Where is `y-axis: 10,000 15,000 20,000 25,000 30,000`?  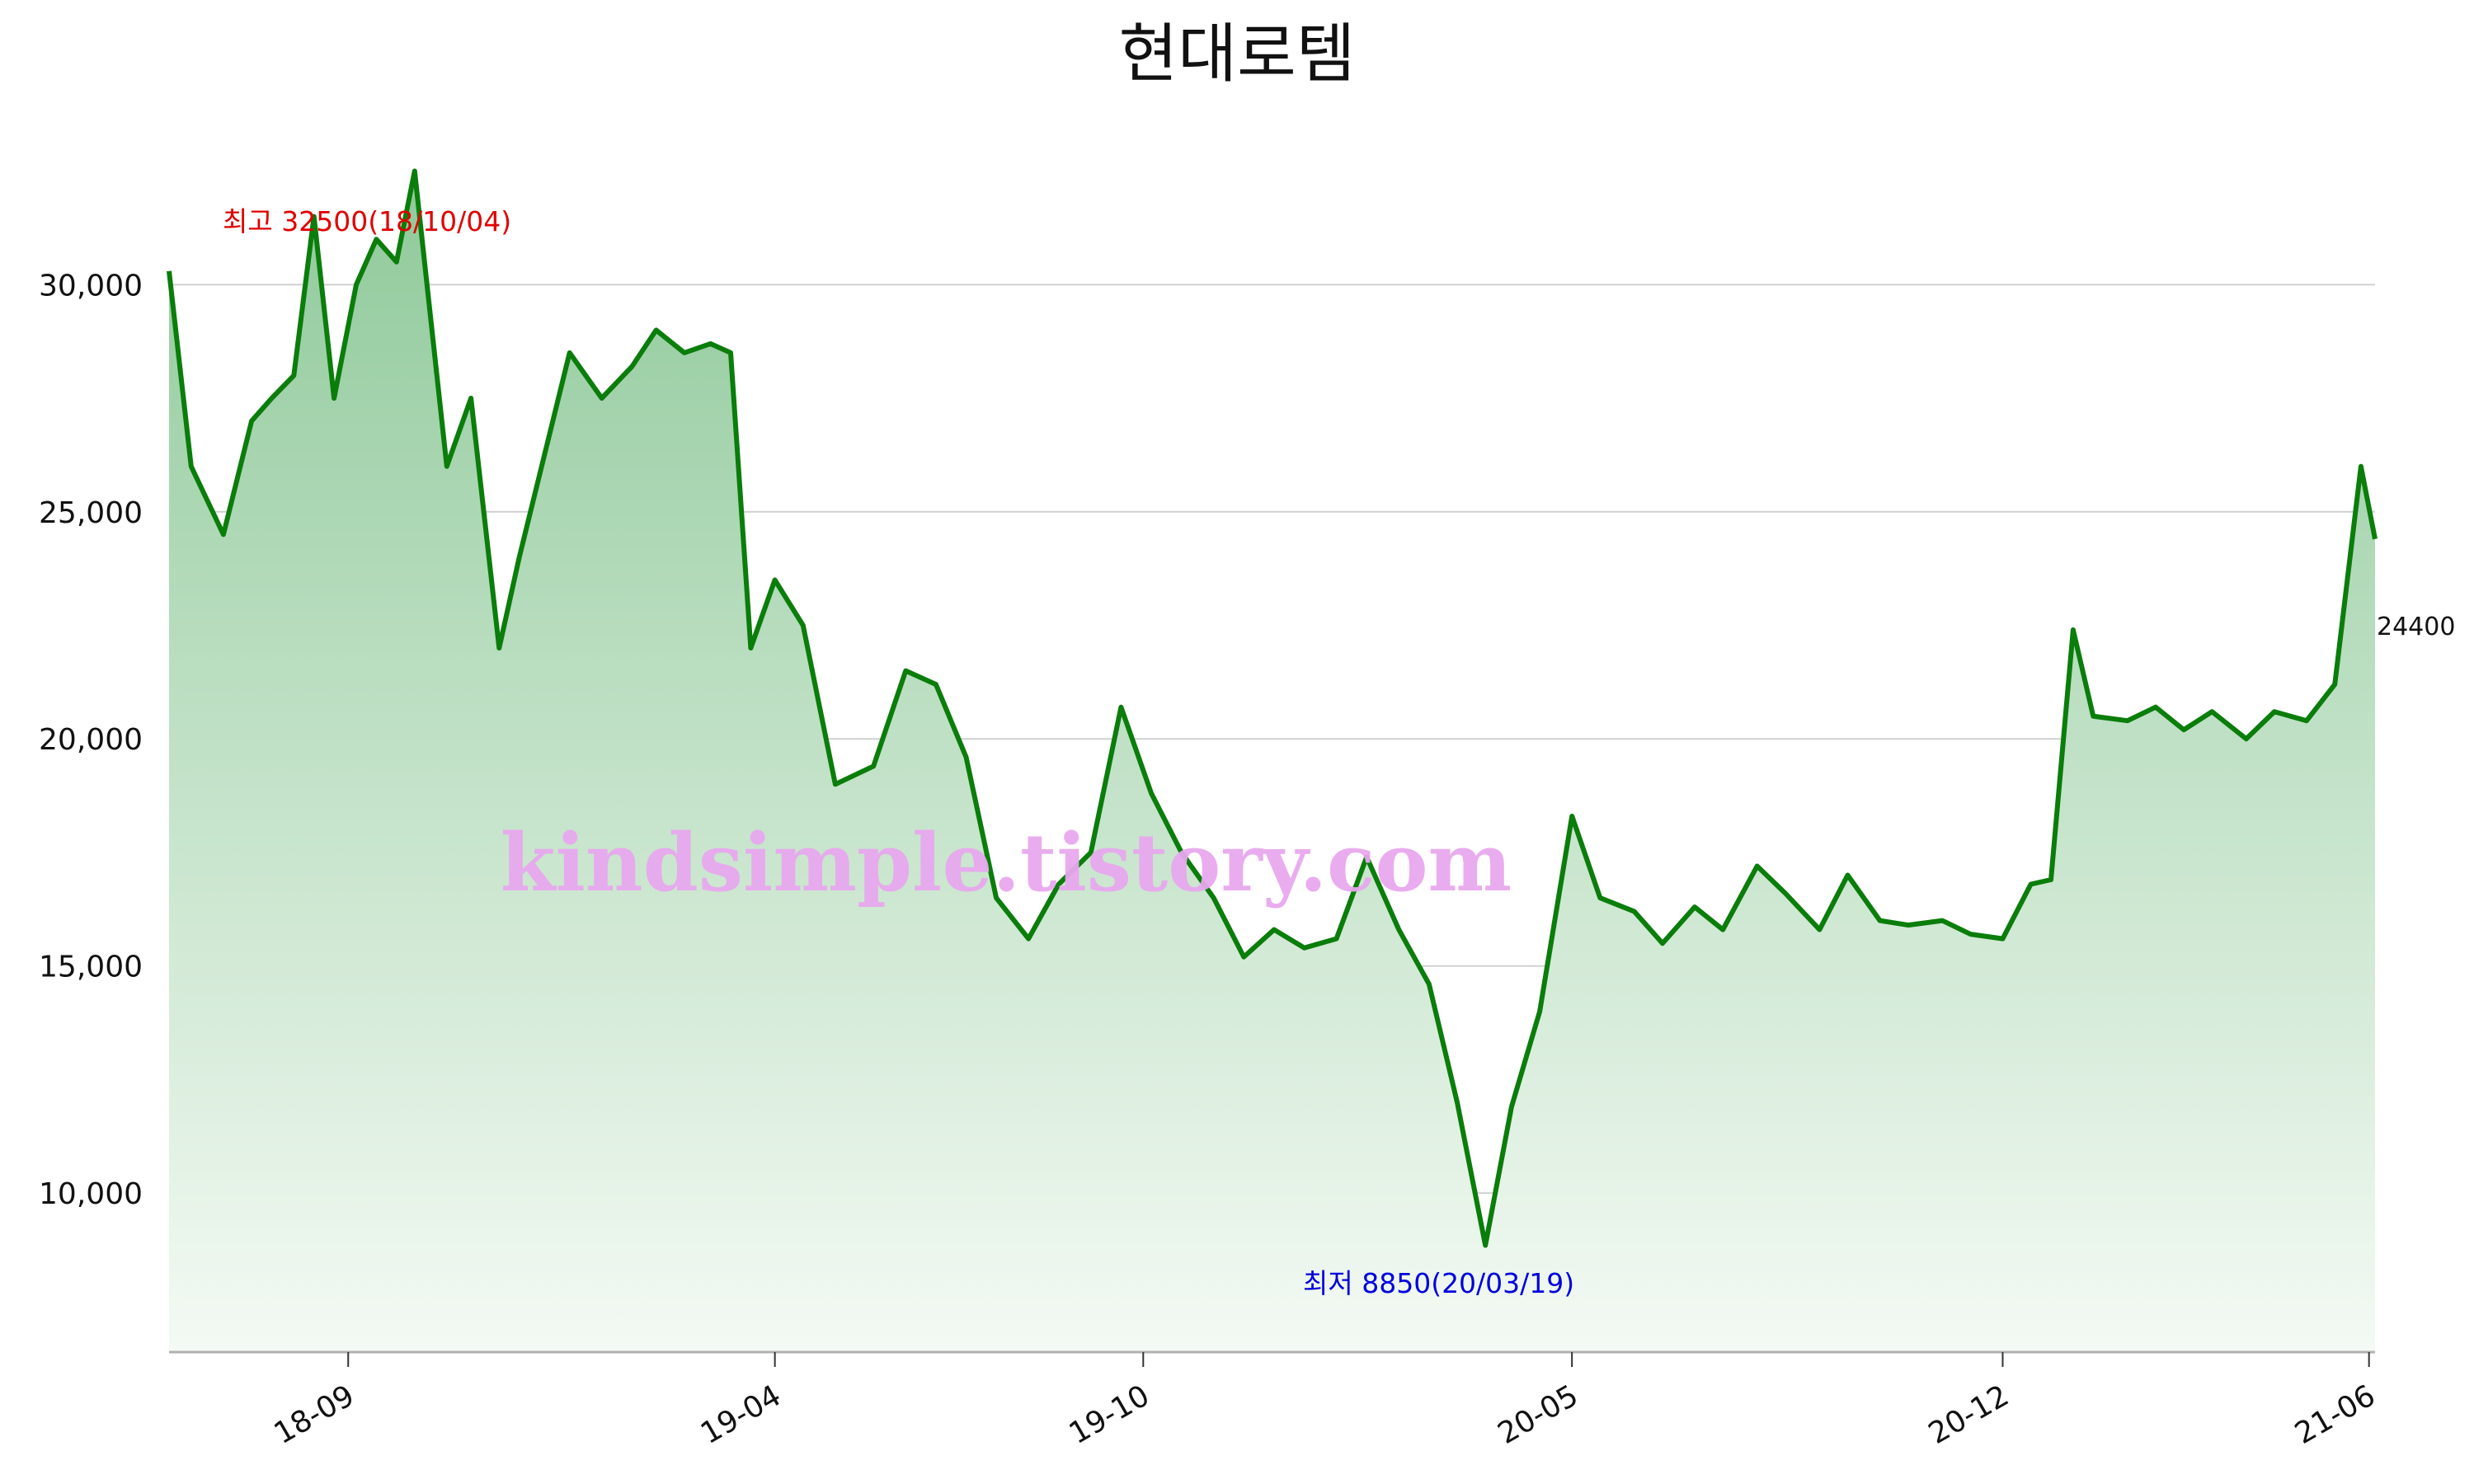 y-axis: 10,000 15,000 20,000 25,000 30,000 is located at coordinates (91, 740).